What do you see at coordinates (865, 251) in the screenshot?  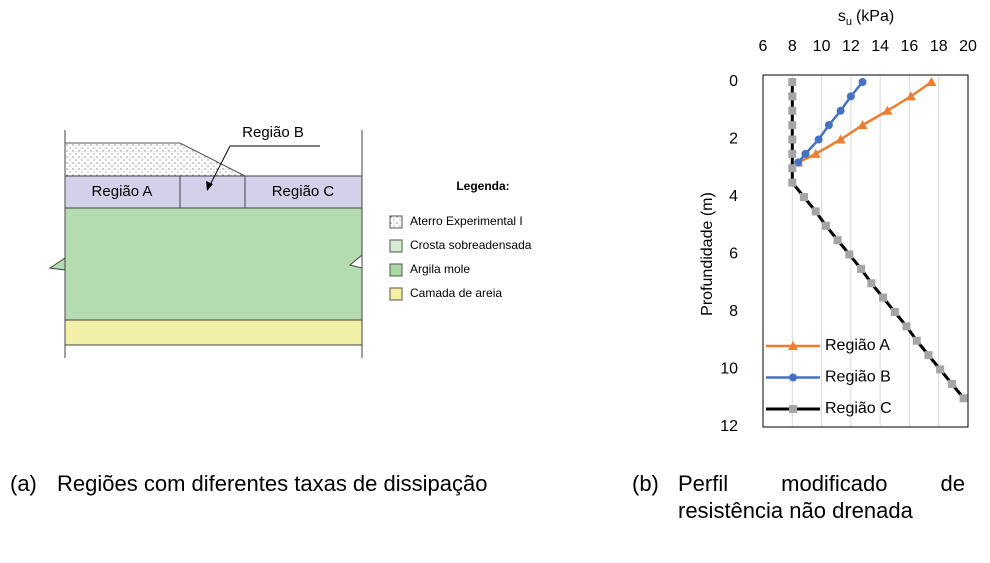 I see `plot-frame` at bounding box center [865, 251].